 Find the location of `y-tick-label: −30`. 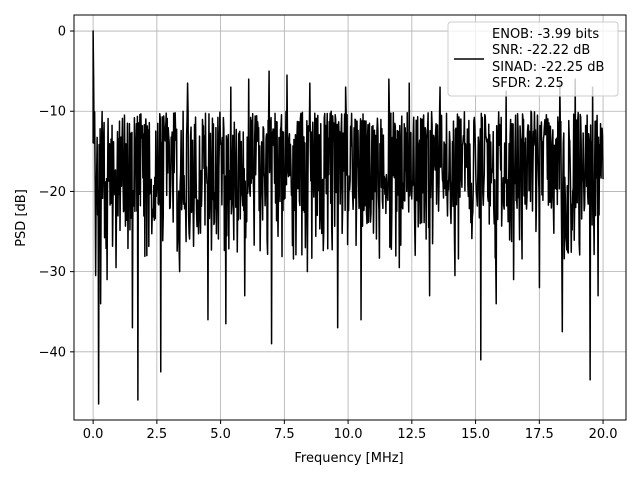

y-tick-label: −30 is located at coordinates (52, 272).